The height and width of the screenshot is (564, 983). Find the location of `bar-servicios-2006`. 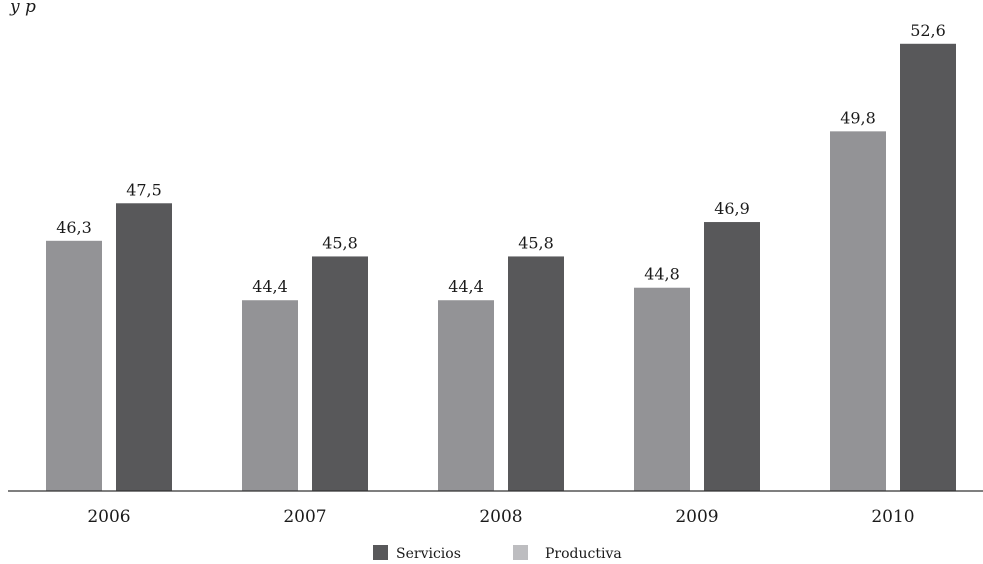

bar-servicios-2006 is located at coordinates (144, 347).